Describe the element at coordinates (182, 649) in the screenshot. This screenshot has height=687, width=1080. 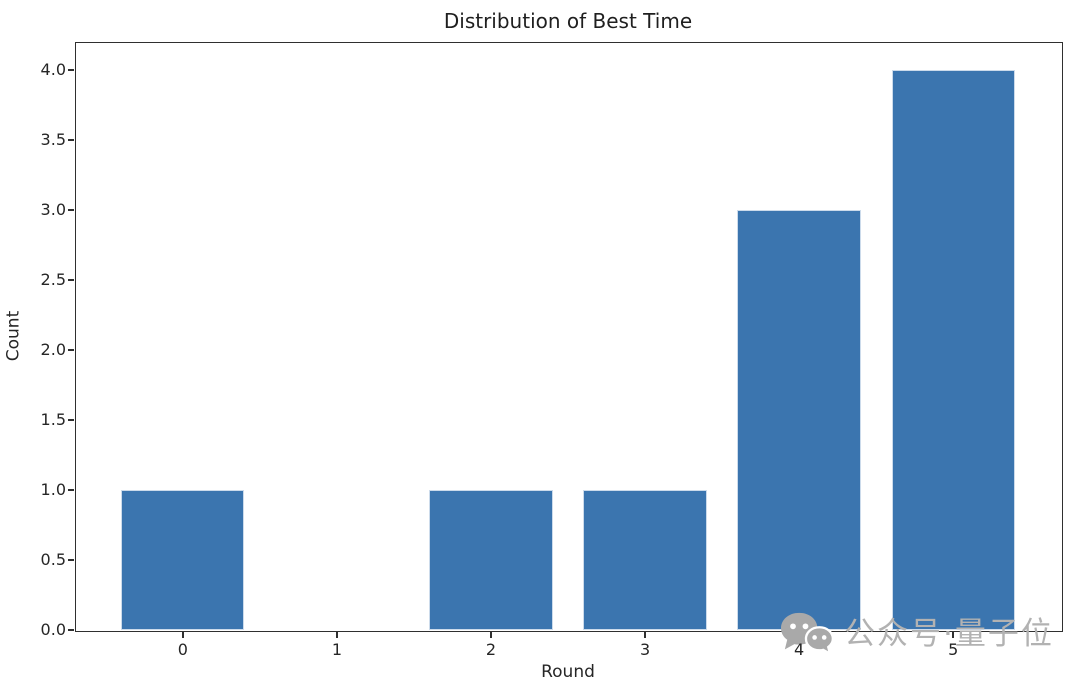
I see `x-tick-label: 0` at that location.